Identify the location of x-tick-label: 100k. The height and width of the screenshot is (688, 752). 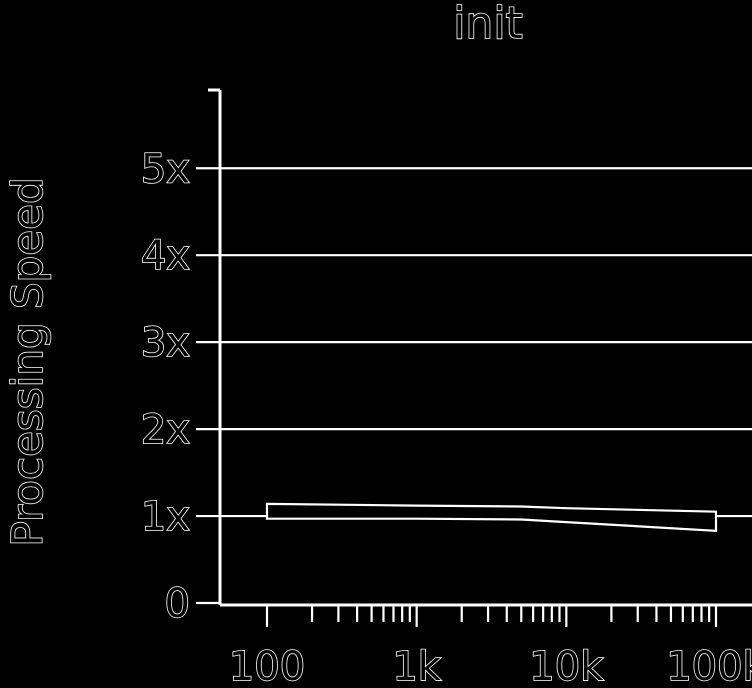
(709, 666).